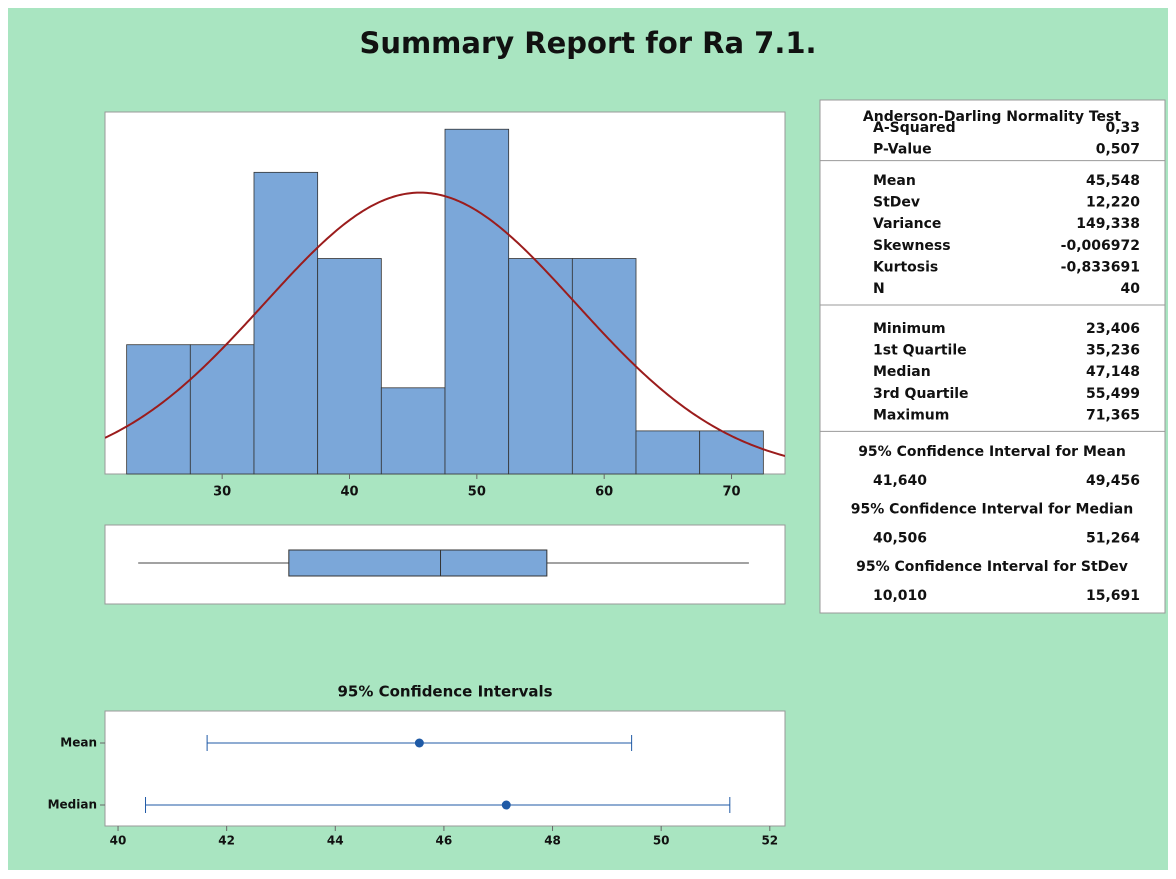 This screenshot has width=1176, height=879. Describe the element at coordinates (879, 289) in the screenshot. I see `stat-label: N` at that location.